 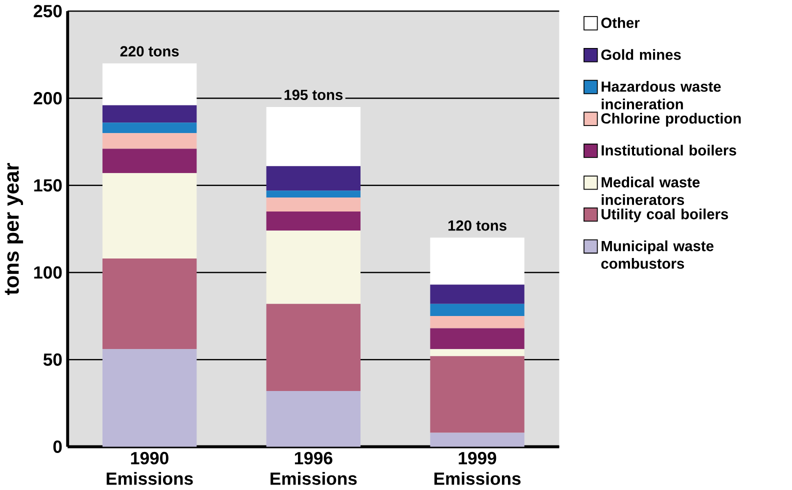 What do you see at coordinates (14, 229) in the screenshot?
I see `y-axis-title: tons per year` at bounding box center [14, 229].